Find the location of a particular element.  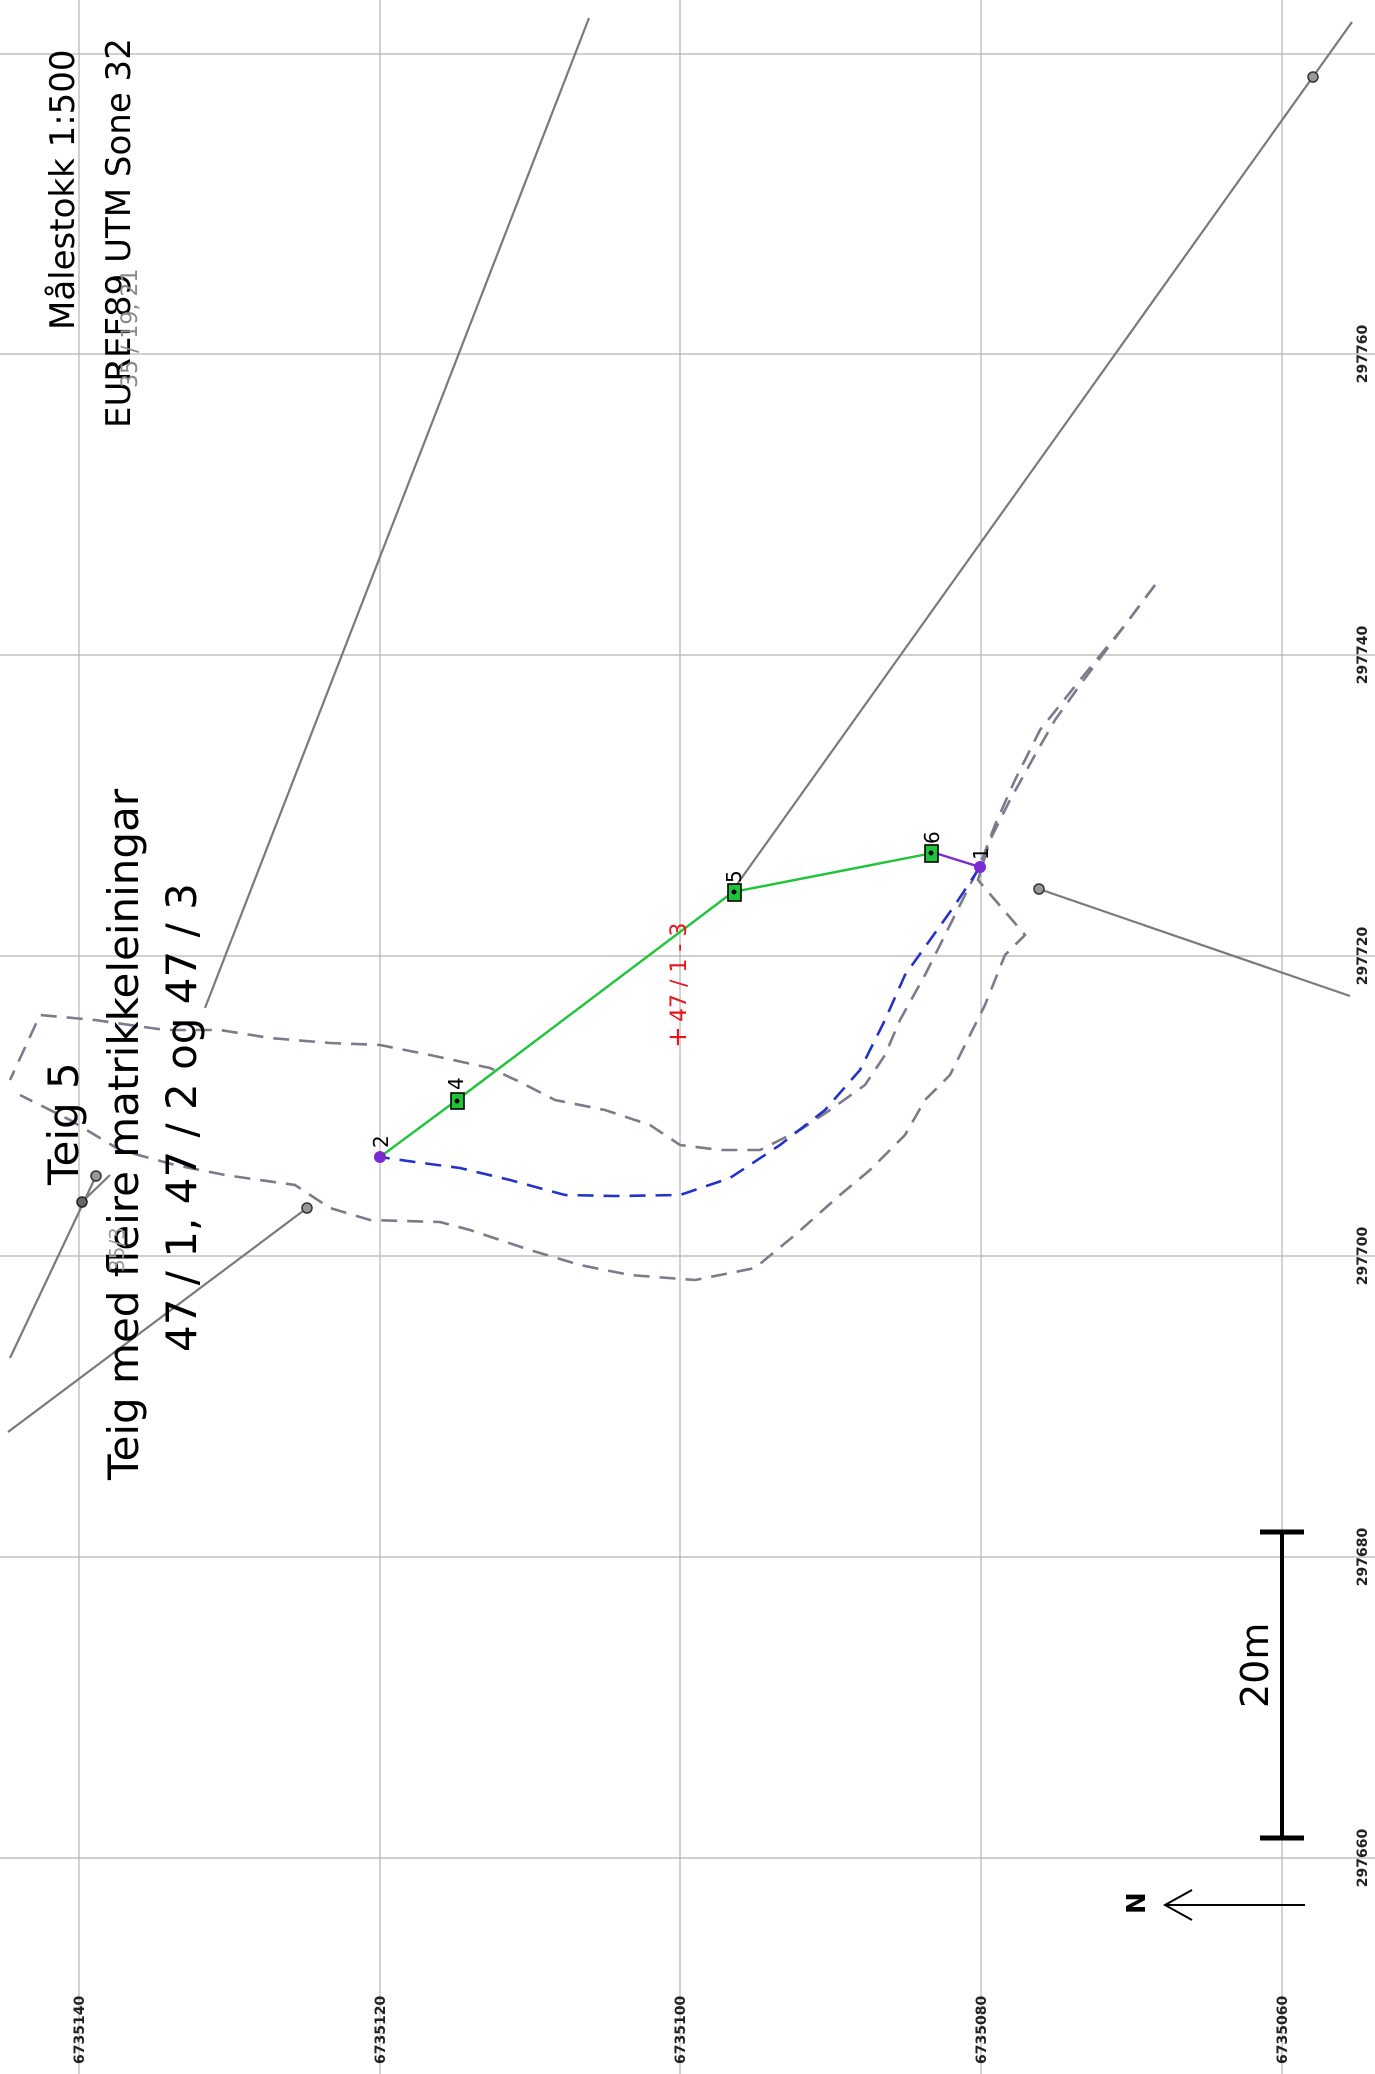

parcel-label: 47 / 1 - 3 is located at coordinates (679, 972).